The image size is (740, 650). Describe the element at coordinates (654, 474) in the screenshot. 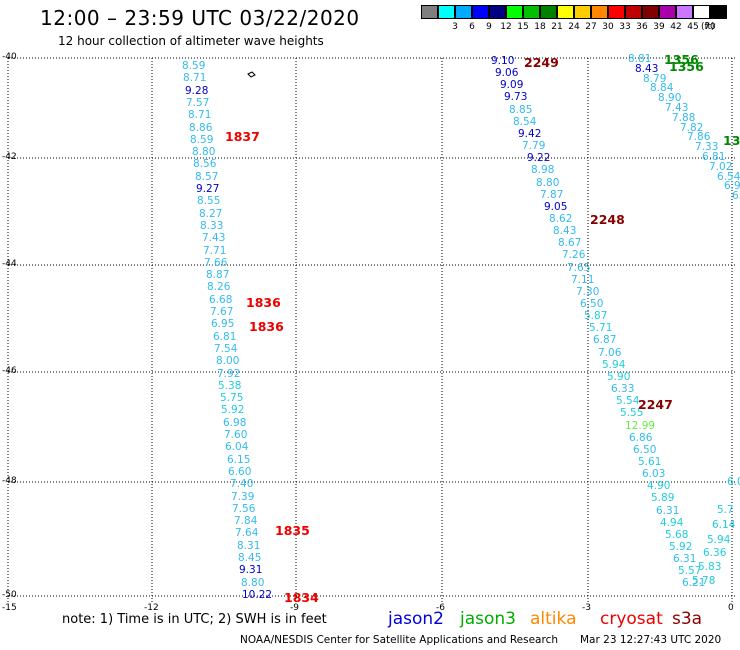

I see `track-b-swh-value: 6.03` at that location.